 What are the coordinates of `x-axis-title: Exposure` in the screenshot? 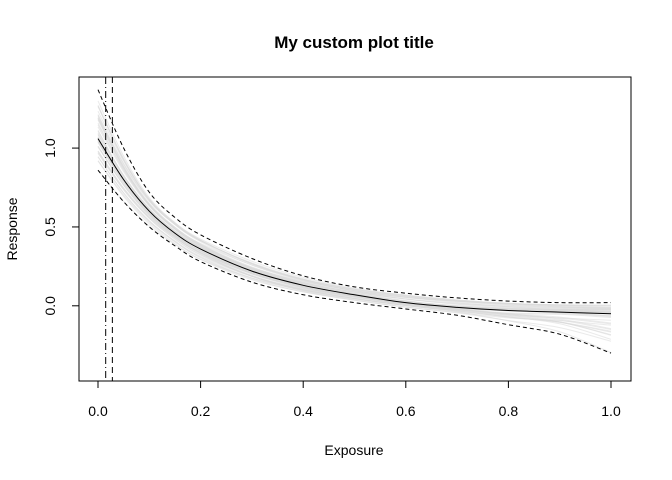 It's located at (353, 450).